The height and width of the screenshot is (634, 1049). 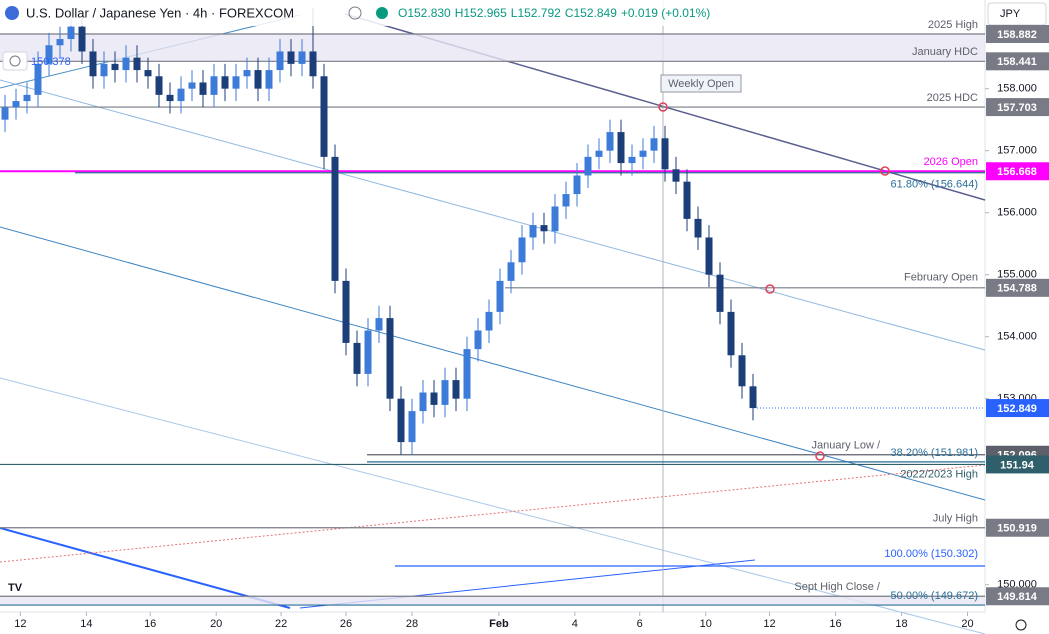 What do you see at coordinates (150, 624) in the screenshot?
I see `x-tick-label: 16` at bounding box center [150, 624].